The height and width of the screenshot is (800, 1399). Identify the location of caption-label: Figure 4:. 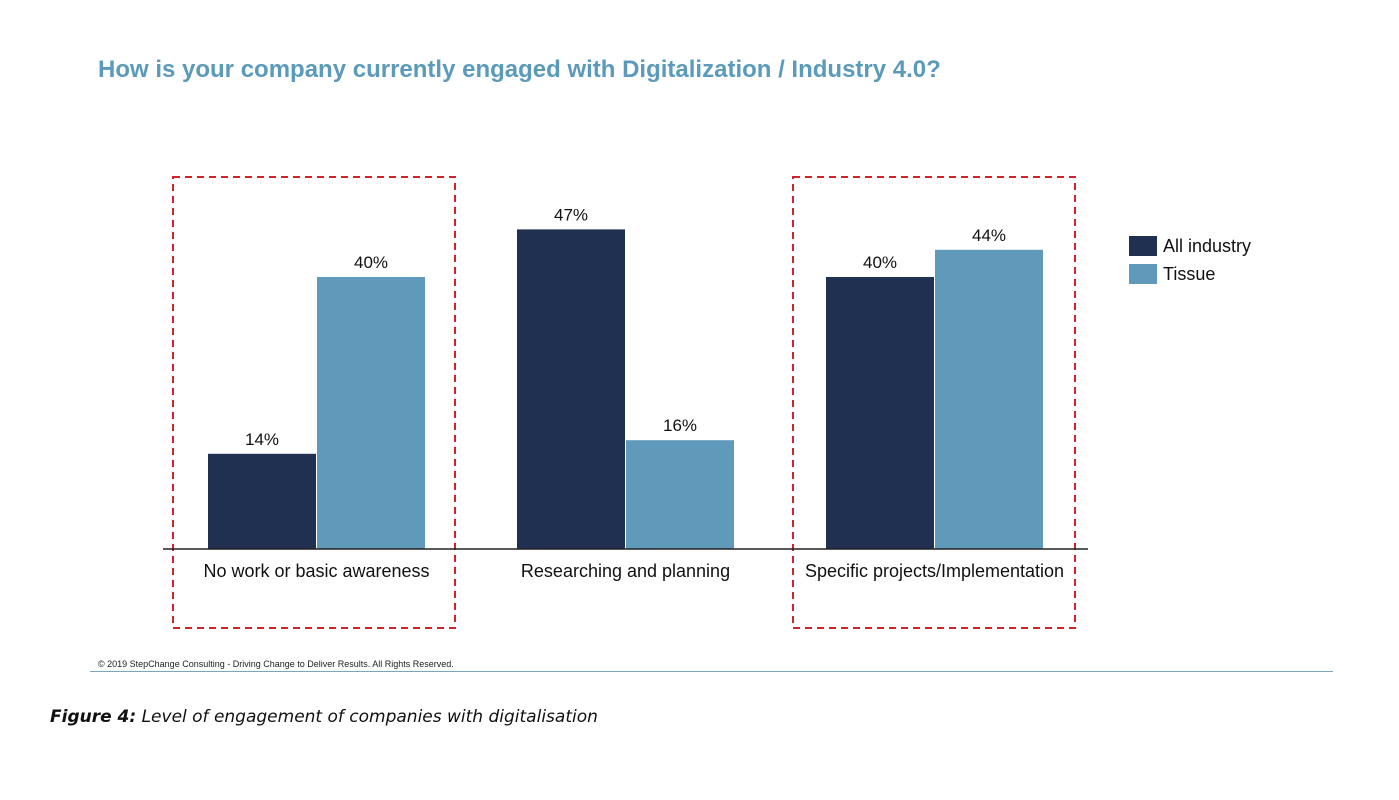
(93, 717).